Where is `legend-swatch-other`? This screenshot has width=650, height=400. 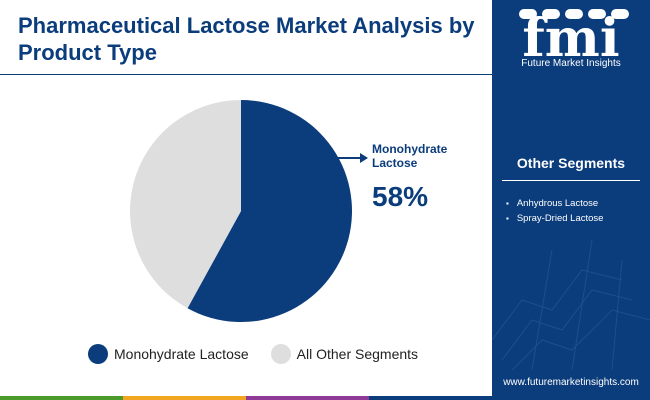
legend-swatch-other is located at coordinates (280, 354).